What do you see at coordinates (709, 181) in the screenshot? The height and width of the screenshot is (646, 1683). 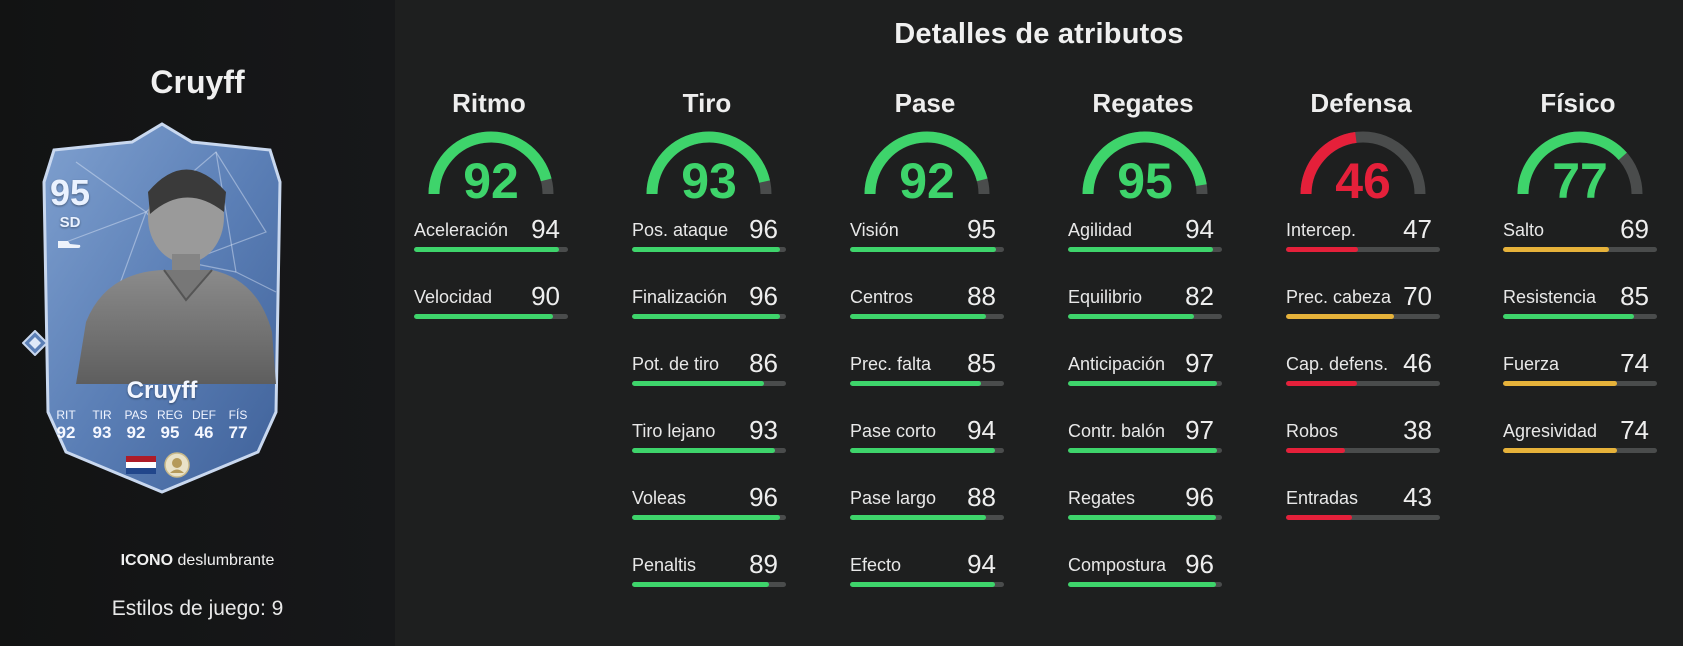 I see `category-value: 93` at bounding box center [709, 181].